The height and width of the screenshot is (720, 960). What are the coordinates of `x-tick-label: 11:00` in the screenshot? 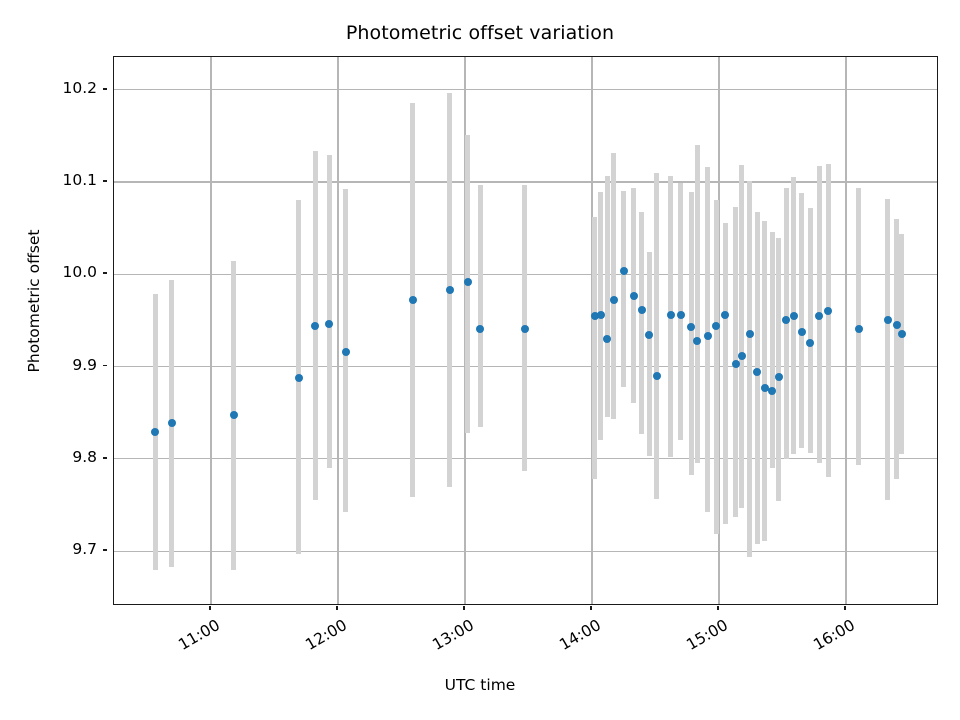 It's located at (199, 635).